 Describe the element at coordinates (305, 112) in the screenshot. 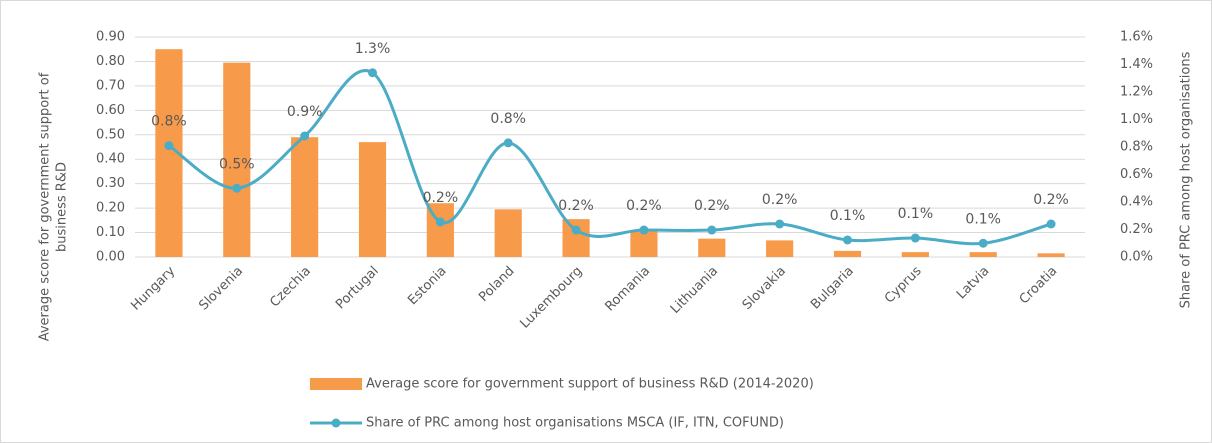

I see `data-label: 0.9%` at that location.